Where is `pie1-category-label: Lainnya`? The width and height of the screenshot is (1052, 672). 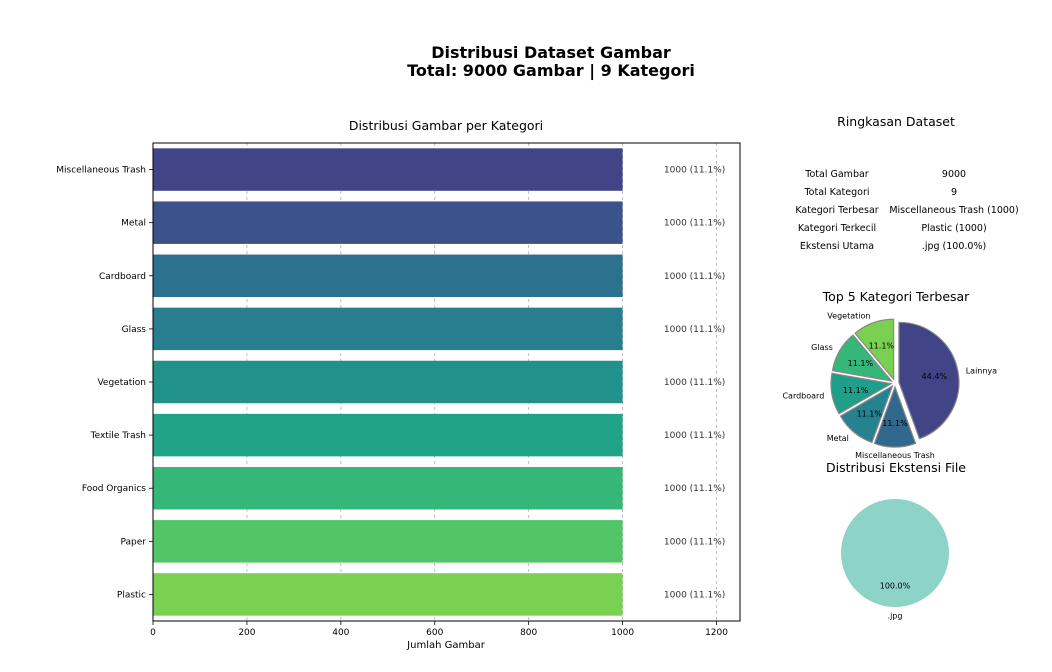
pie1-category-label: Lainnya is located at coordinates (981, 371).